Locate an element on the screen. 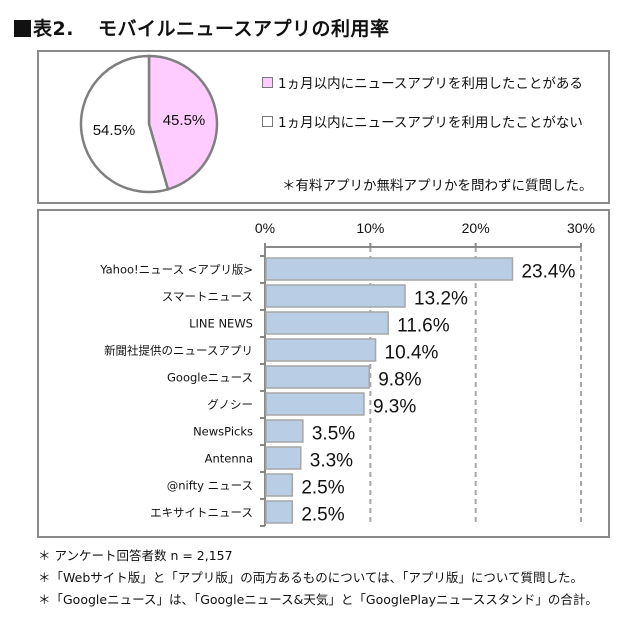 The height and width of the screenshot is (620, 629). category-label: グノシー is located at coordinates (230, 405).